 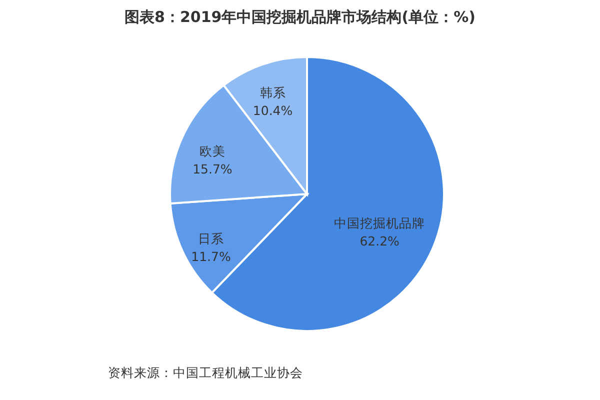 What do you see at coordinates (211, 238) in the screenshot?
I see `slice-label: 日系` at bounding box center [211, 238].